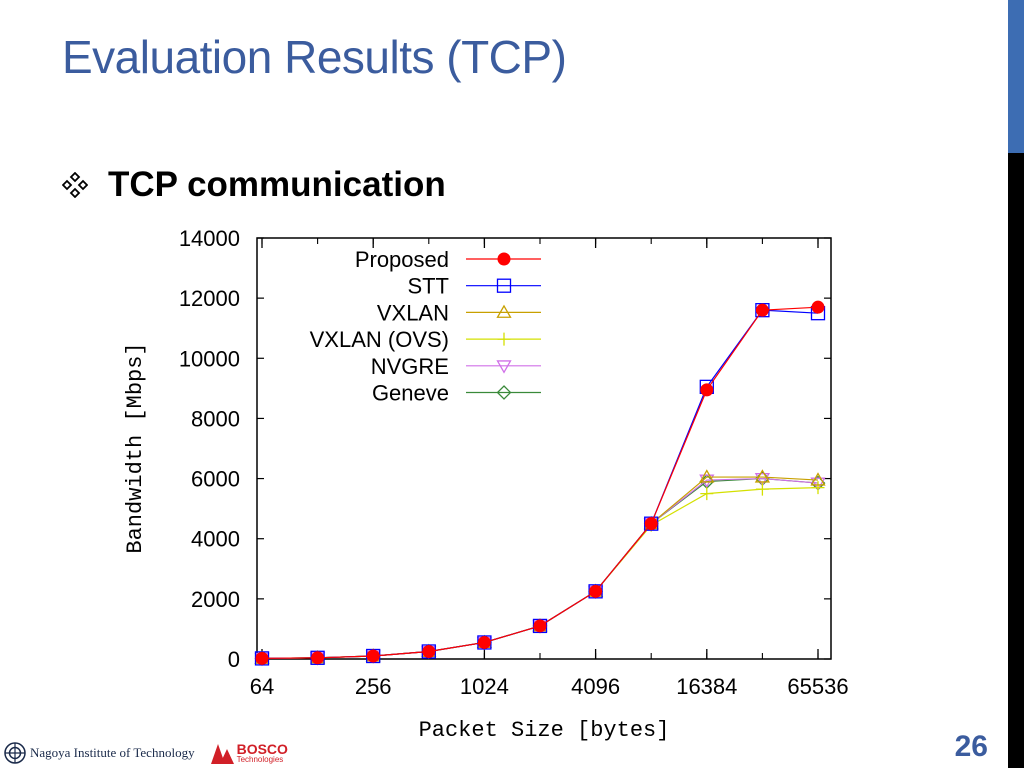  I want to click on side-accent-bar, so click(1016, 76).